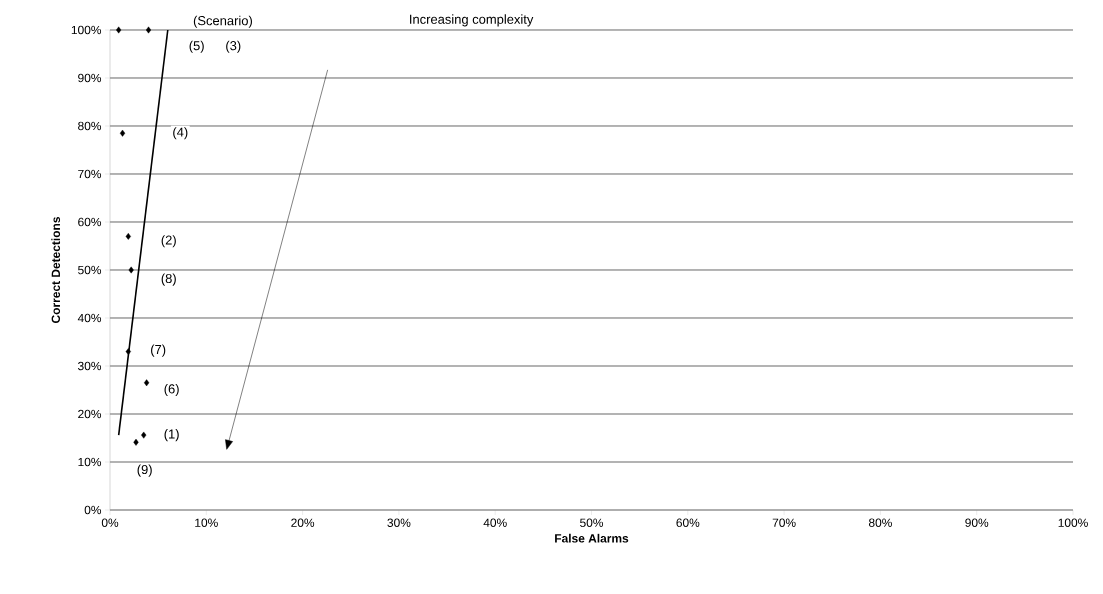 This screenshot has width=1103, height=594. I want to click on y-tick-label: 50%, so click(90, 270).